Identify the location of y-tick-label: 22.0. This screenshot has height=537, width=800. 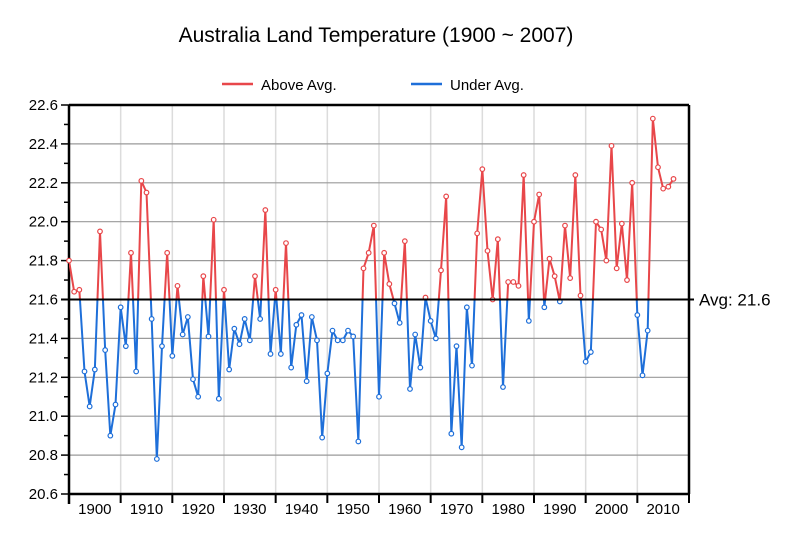
(43, 222).